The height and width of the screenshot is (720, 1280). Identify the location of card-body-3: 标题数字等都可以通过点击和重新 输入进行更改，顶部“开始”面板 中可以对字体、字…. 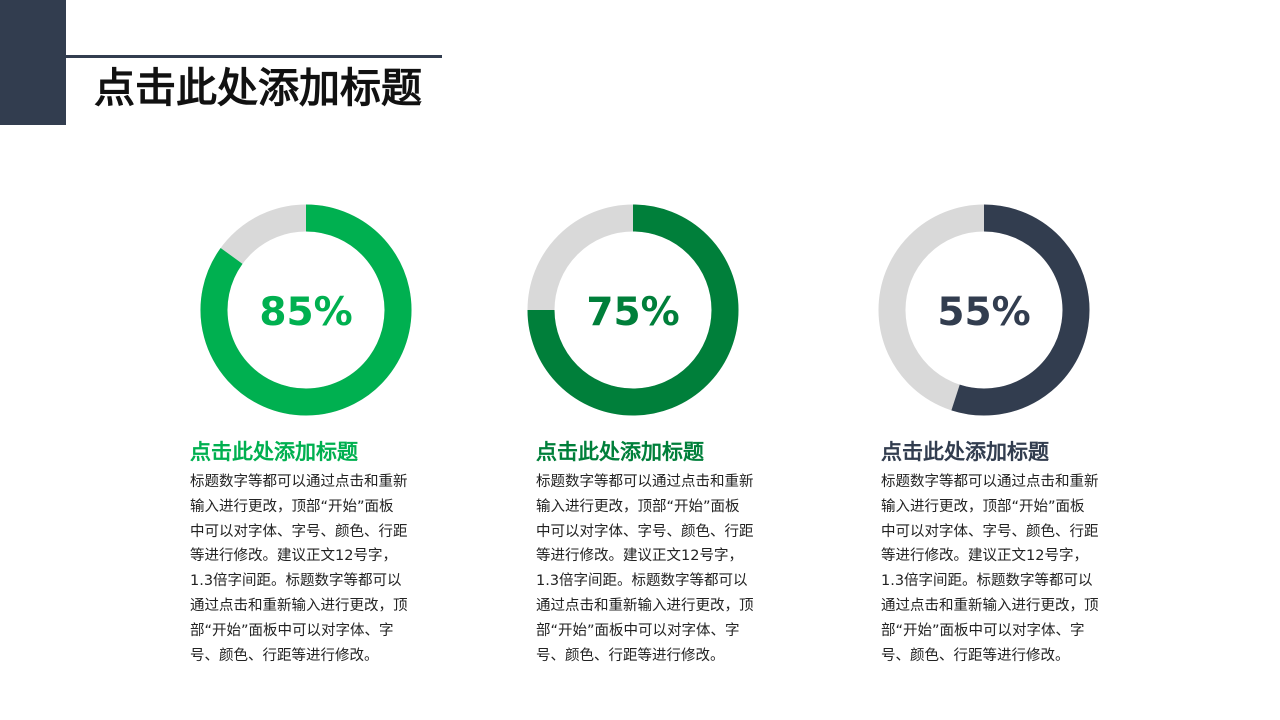
(990, 569).